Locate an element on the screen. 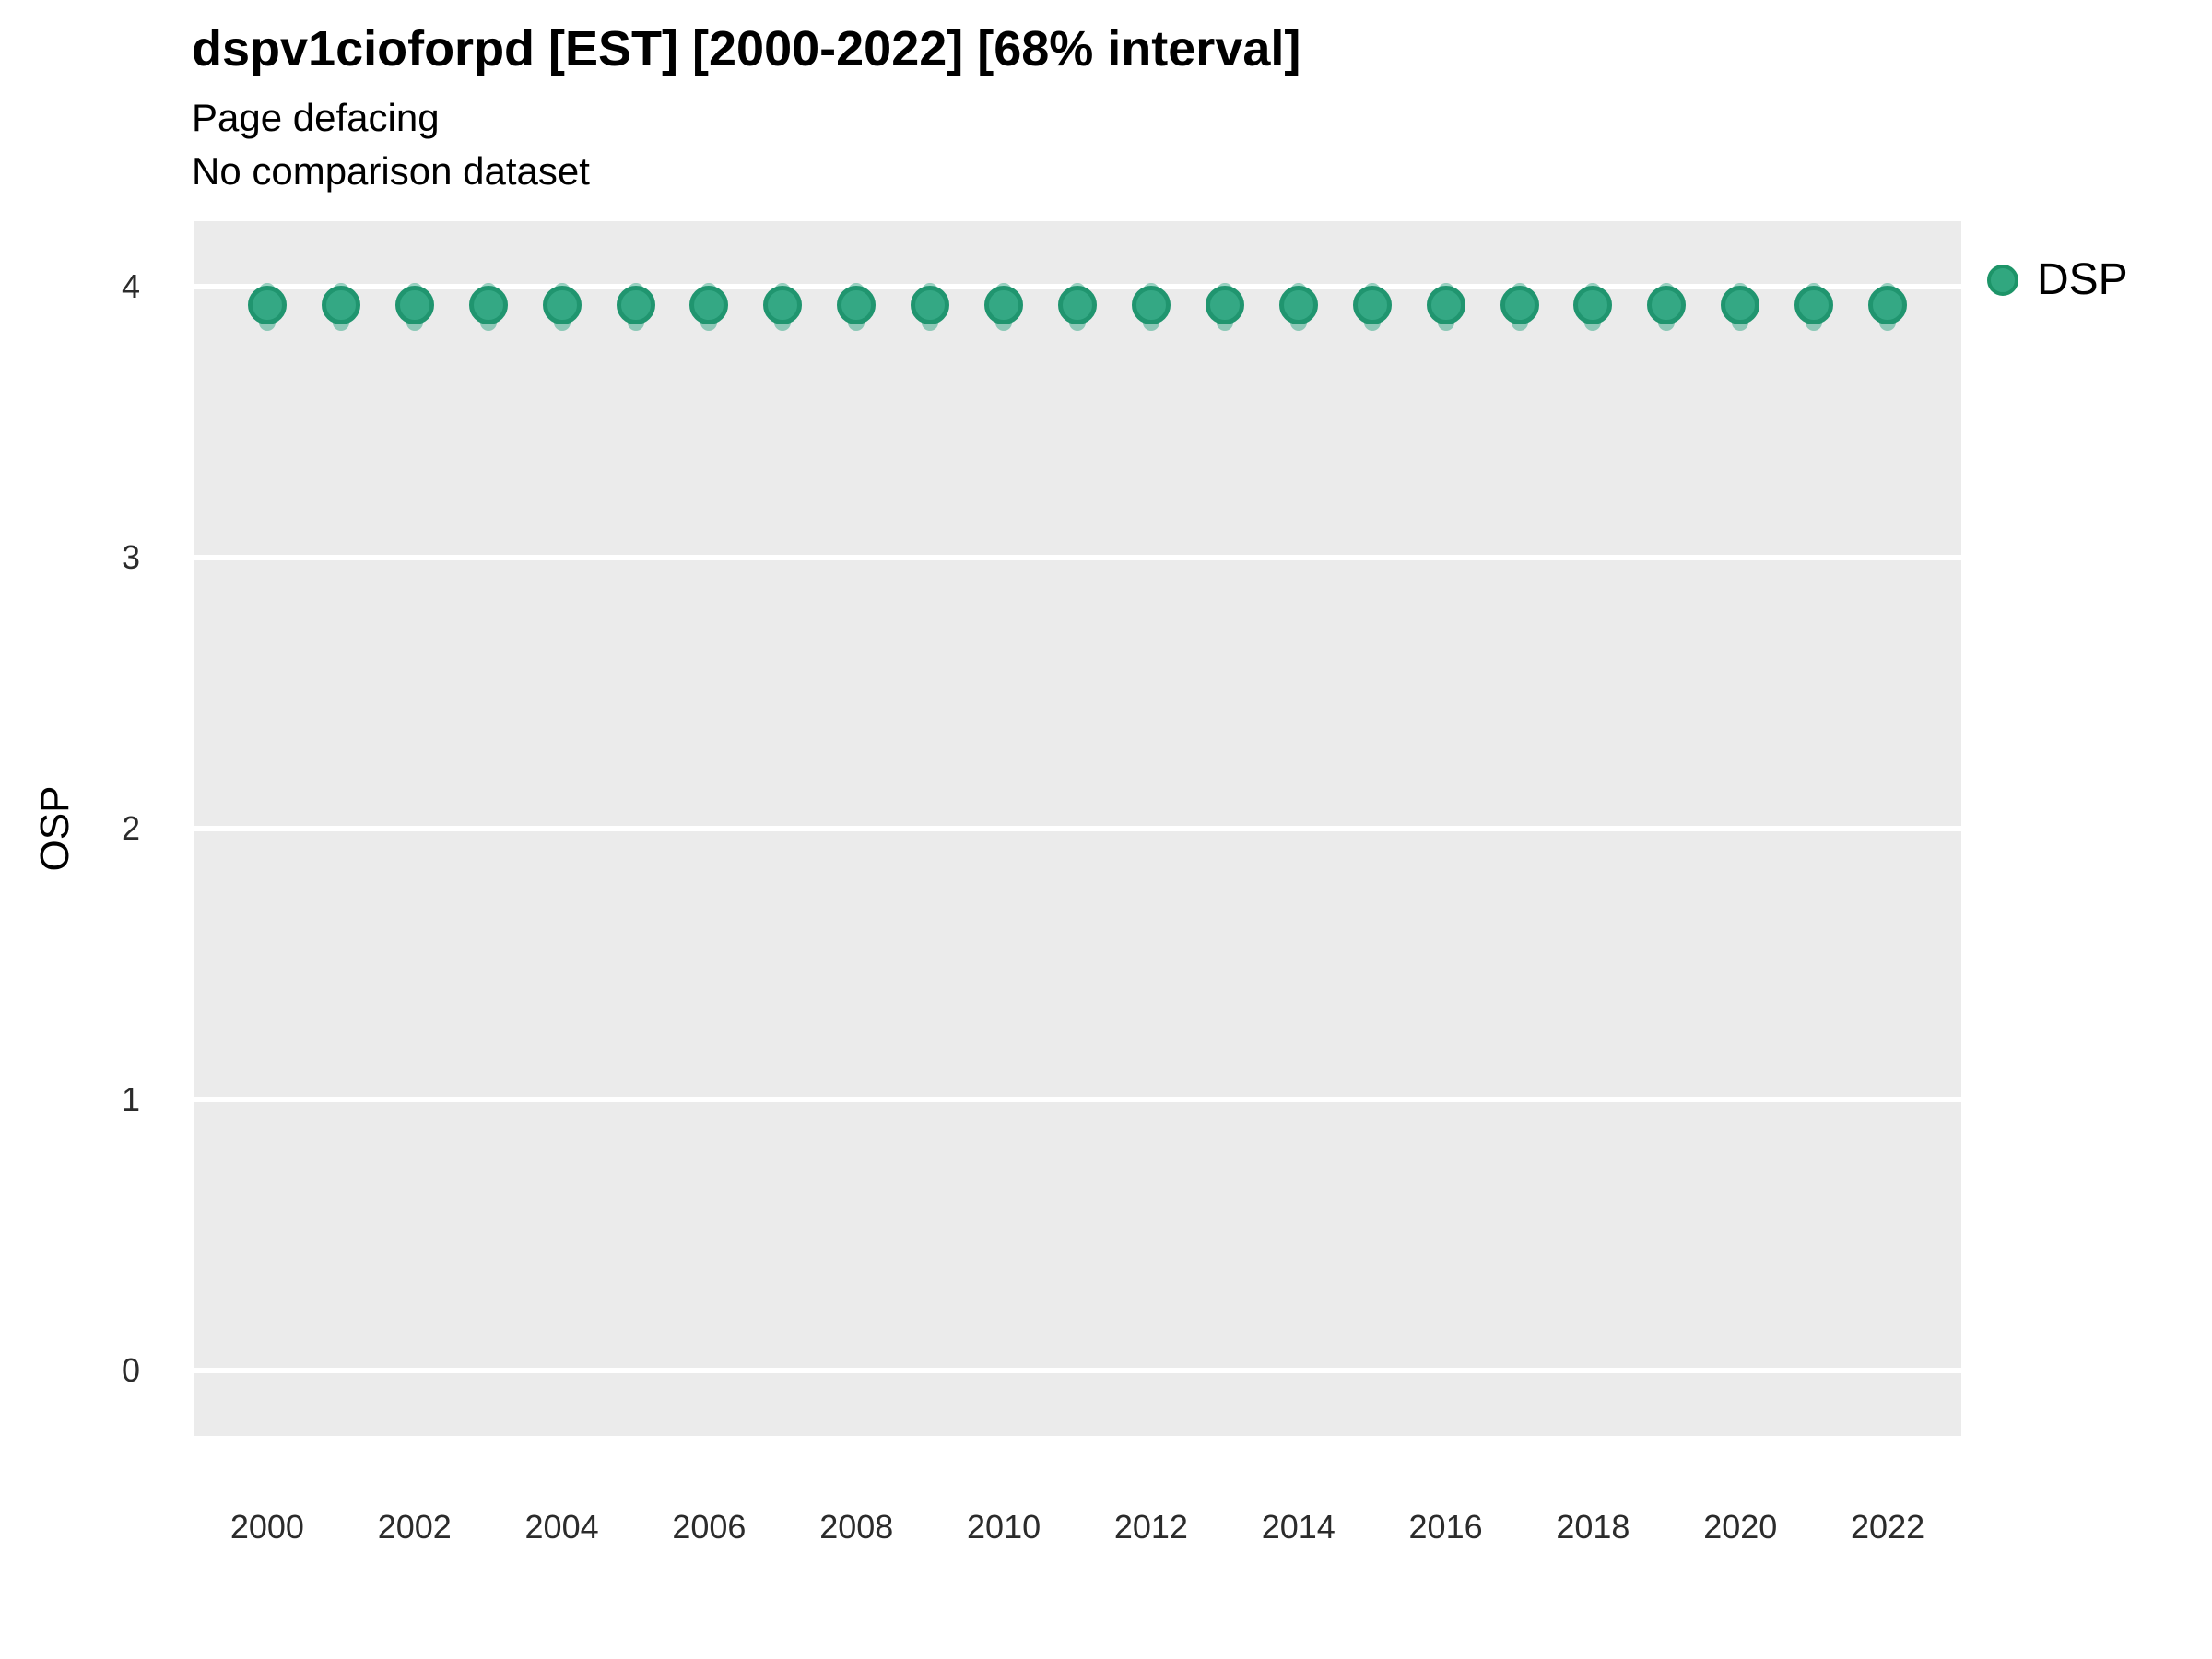  x-tick-label: 2000 is located at coordinates (266, 1527).